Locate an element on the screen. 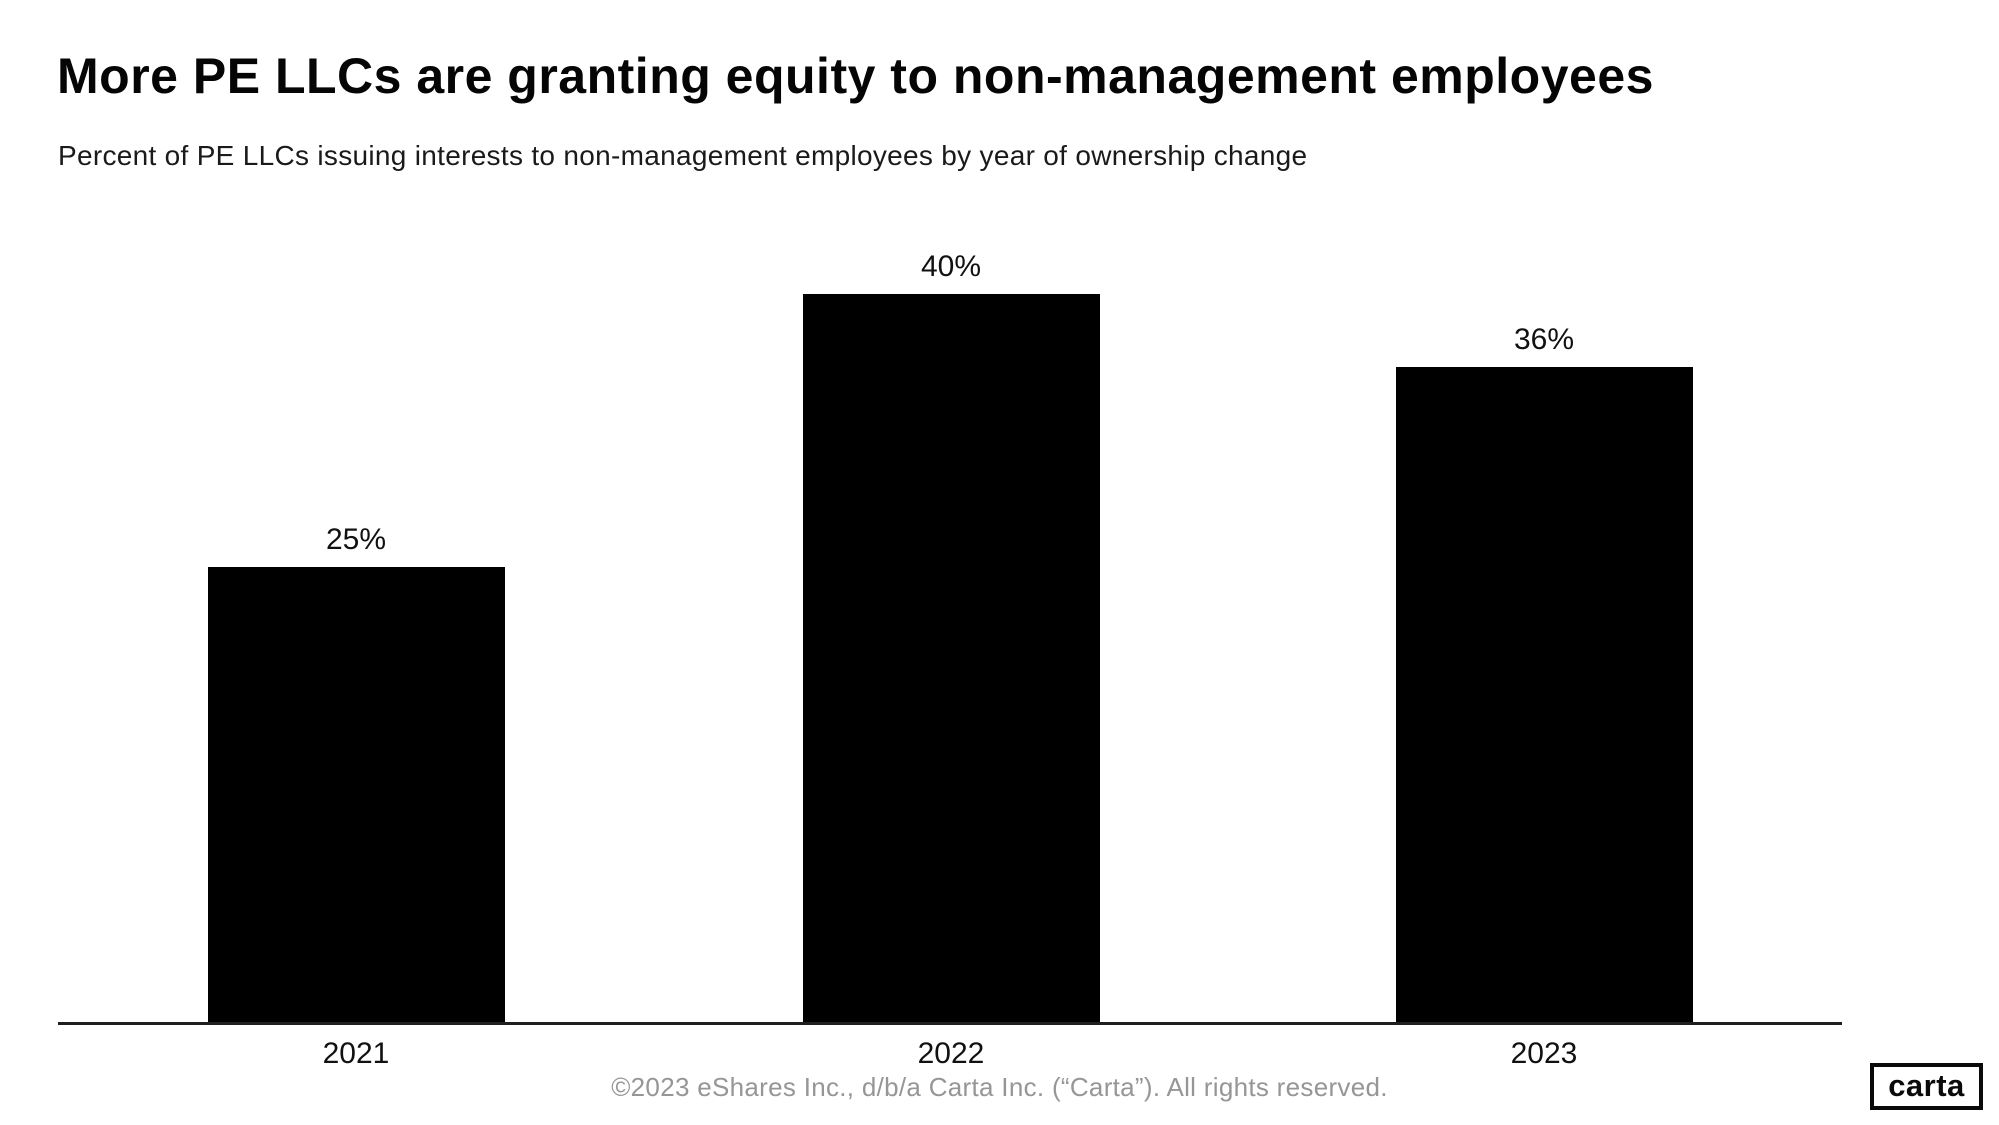  carta-logo: carta is located at coordinates (1926, 1086).